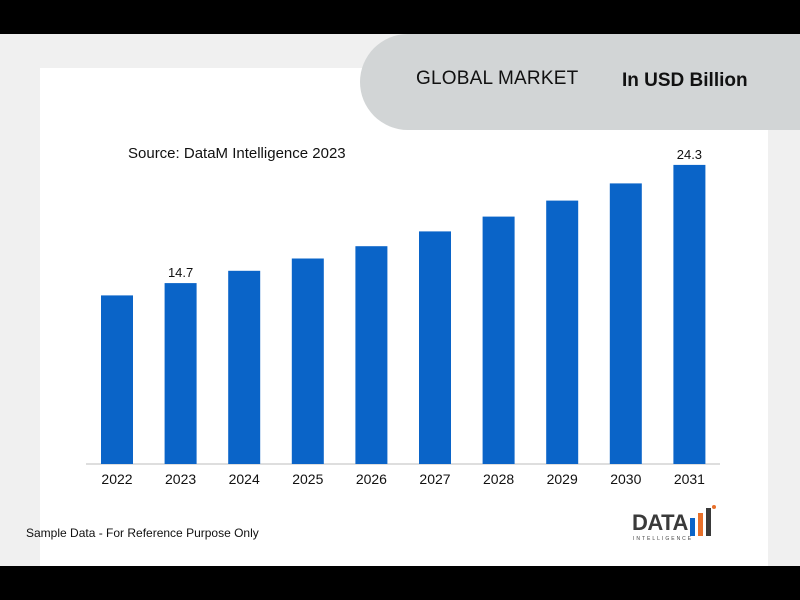 The width and height of the screenshot is (800, 600). Describe the element at coordinates (117, 379) in the screenshot. I see `bar-2022` at that location.